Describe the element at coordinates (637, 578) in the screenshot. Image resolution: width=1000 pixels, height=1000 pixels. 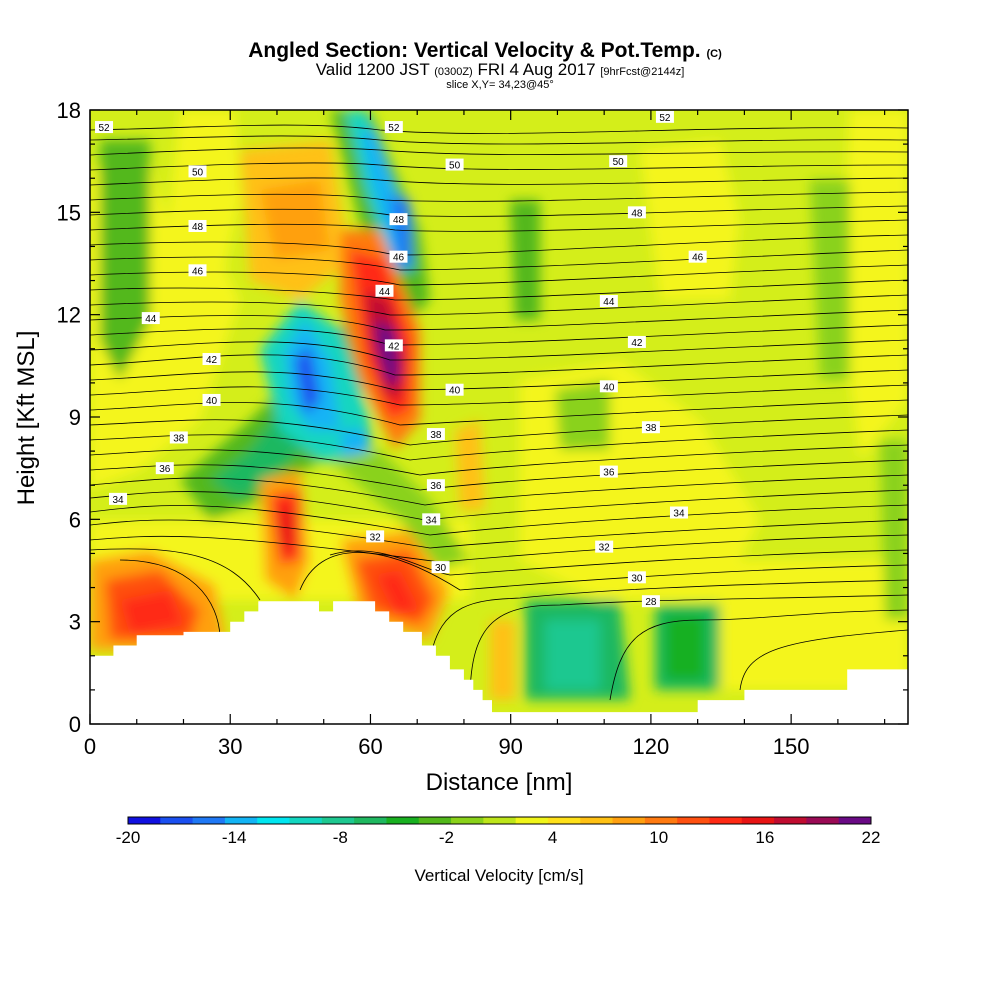
I see `svg-text: 30` at that location.